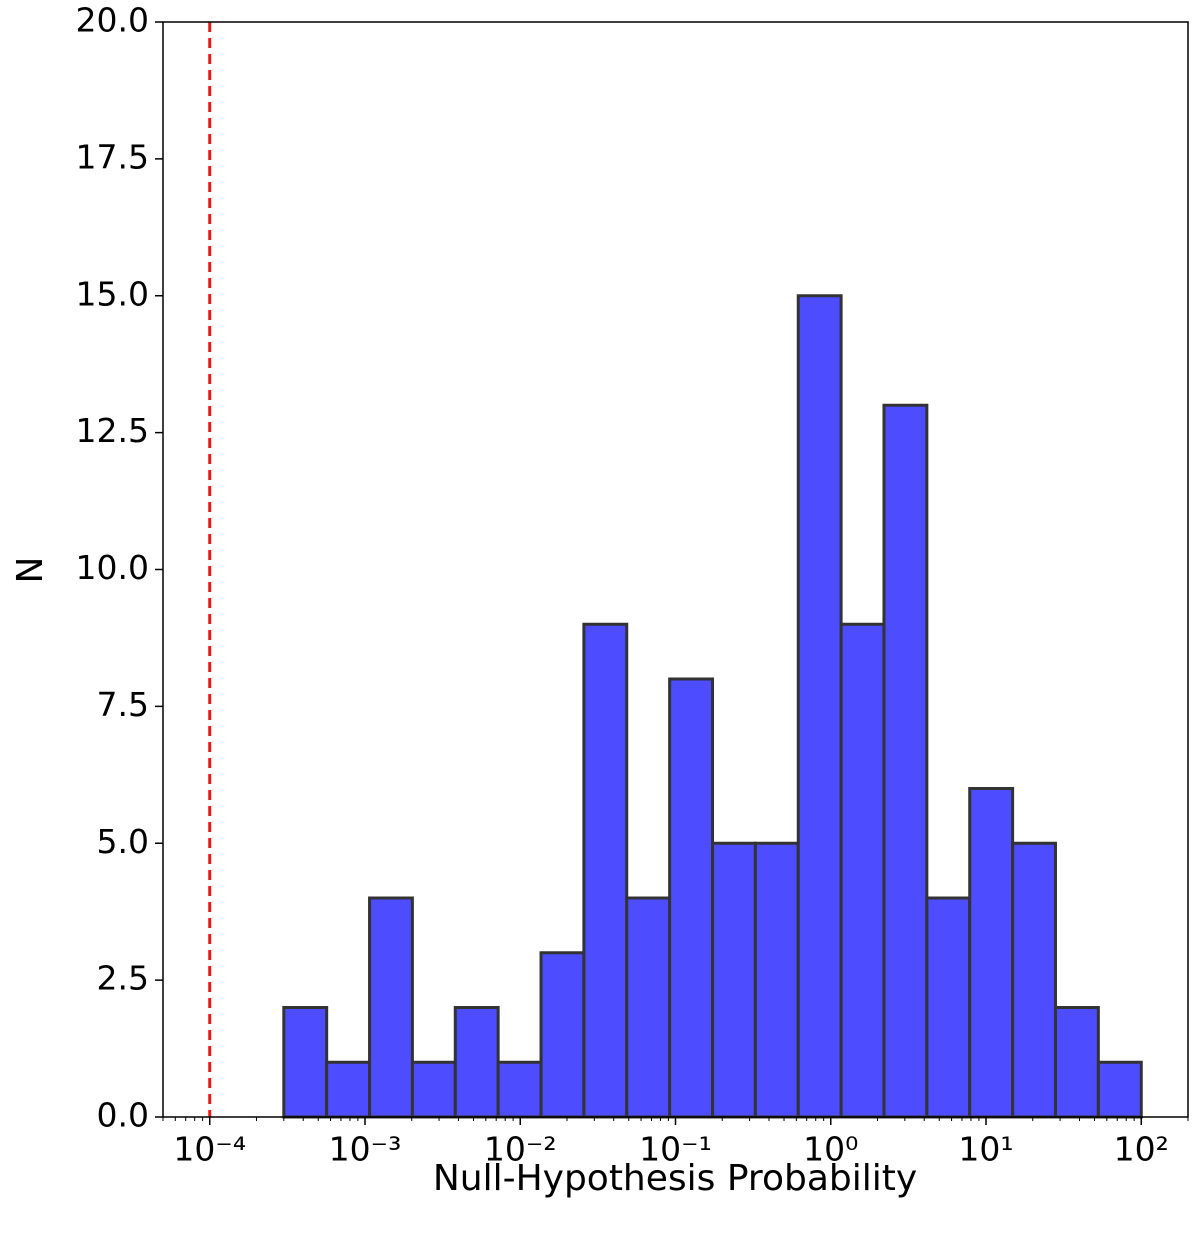  Describe the element at coordinates (123, 978) in the screenshot. I see `y-tick-label: 2.5` at that location.